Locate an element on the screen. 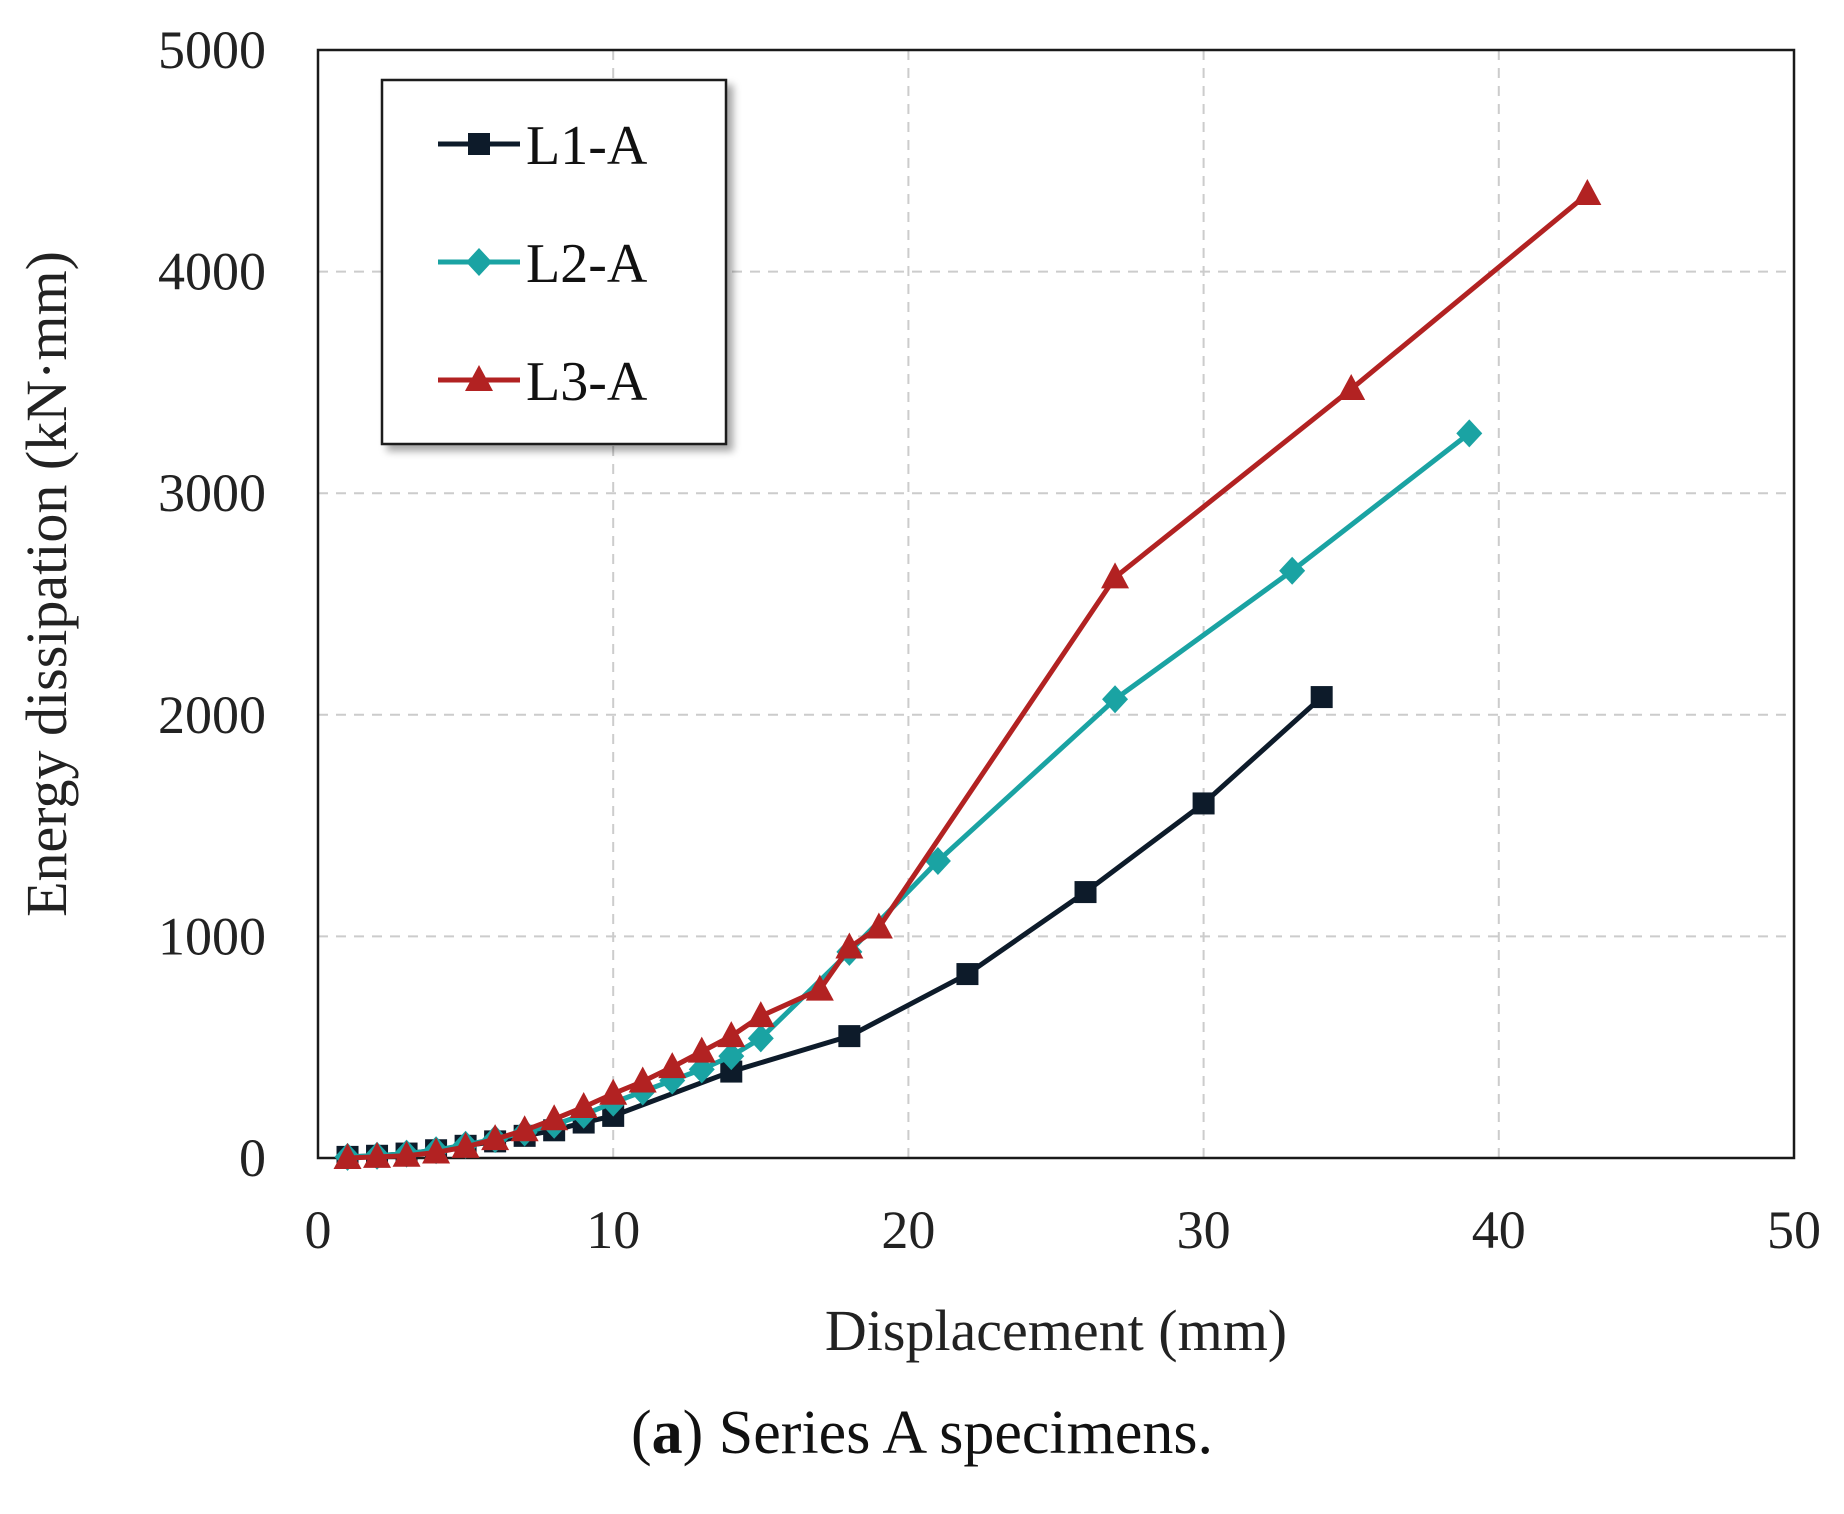 This screenshot has height=1514, width=1844. y-tick-label: 4000 is located at coordinates (212, 272).